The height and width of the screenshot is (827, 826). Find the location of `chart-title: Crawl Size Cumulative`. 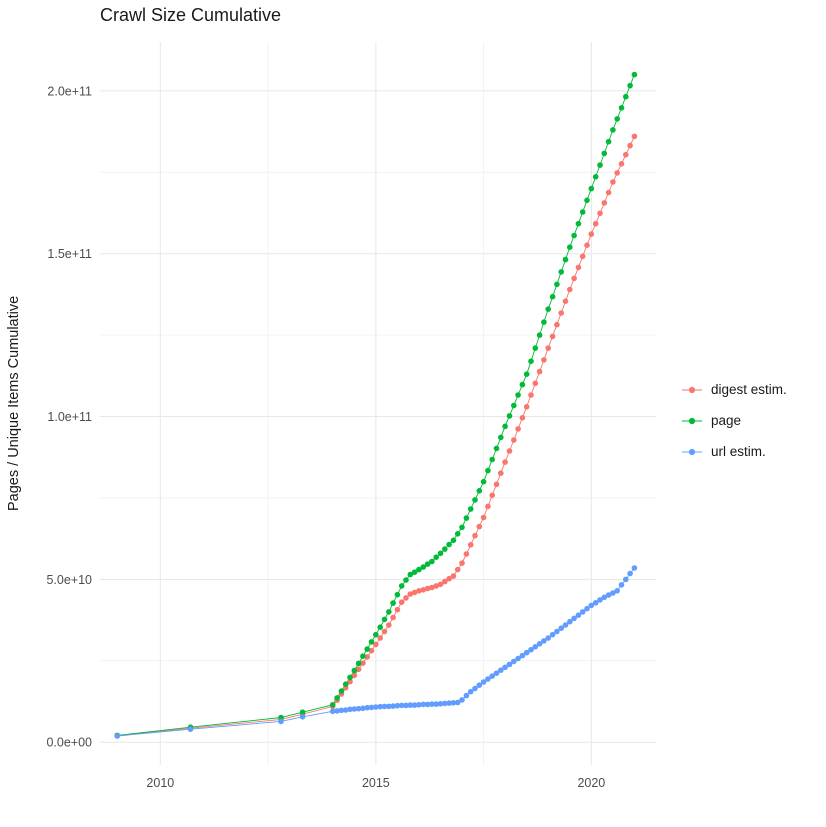

chart-title: Crawl Size Cumulative is located at coordinates (191, 15).